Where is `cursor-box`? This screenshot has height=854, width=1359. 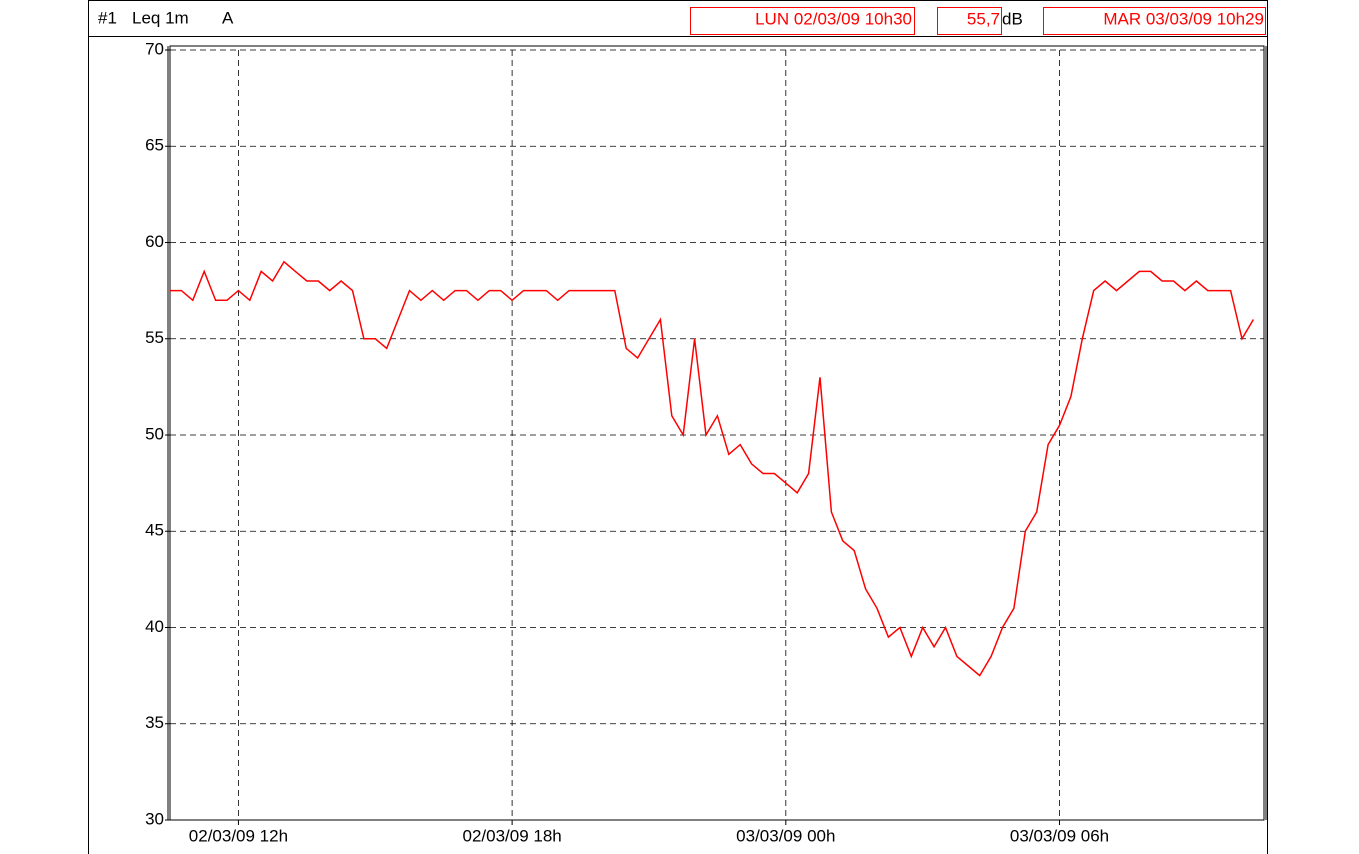
cursor-box is located at coordinates (969, 21).